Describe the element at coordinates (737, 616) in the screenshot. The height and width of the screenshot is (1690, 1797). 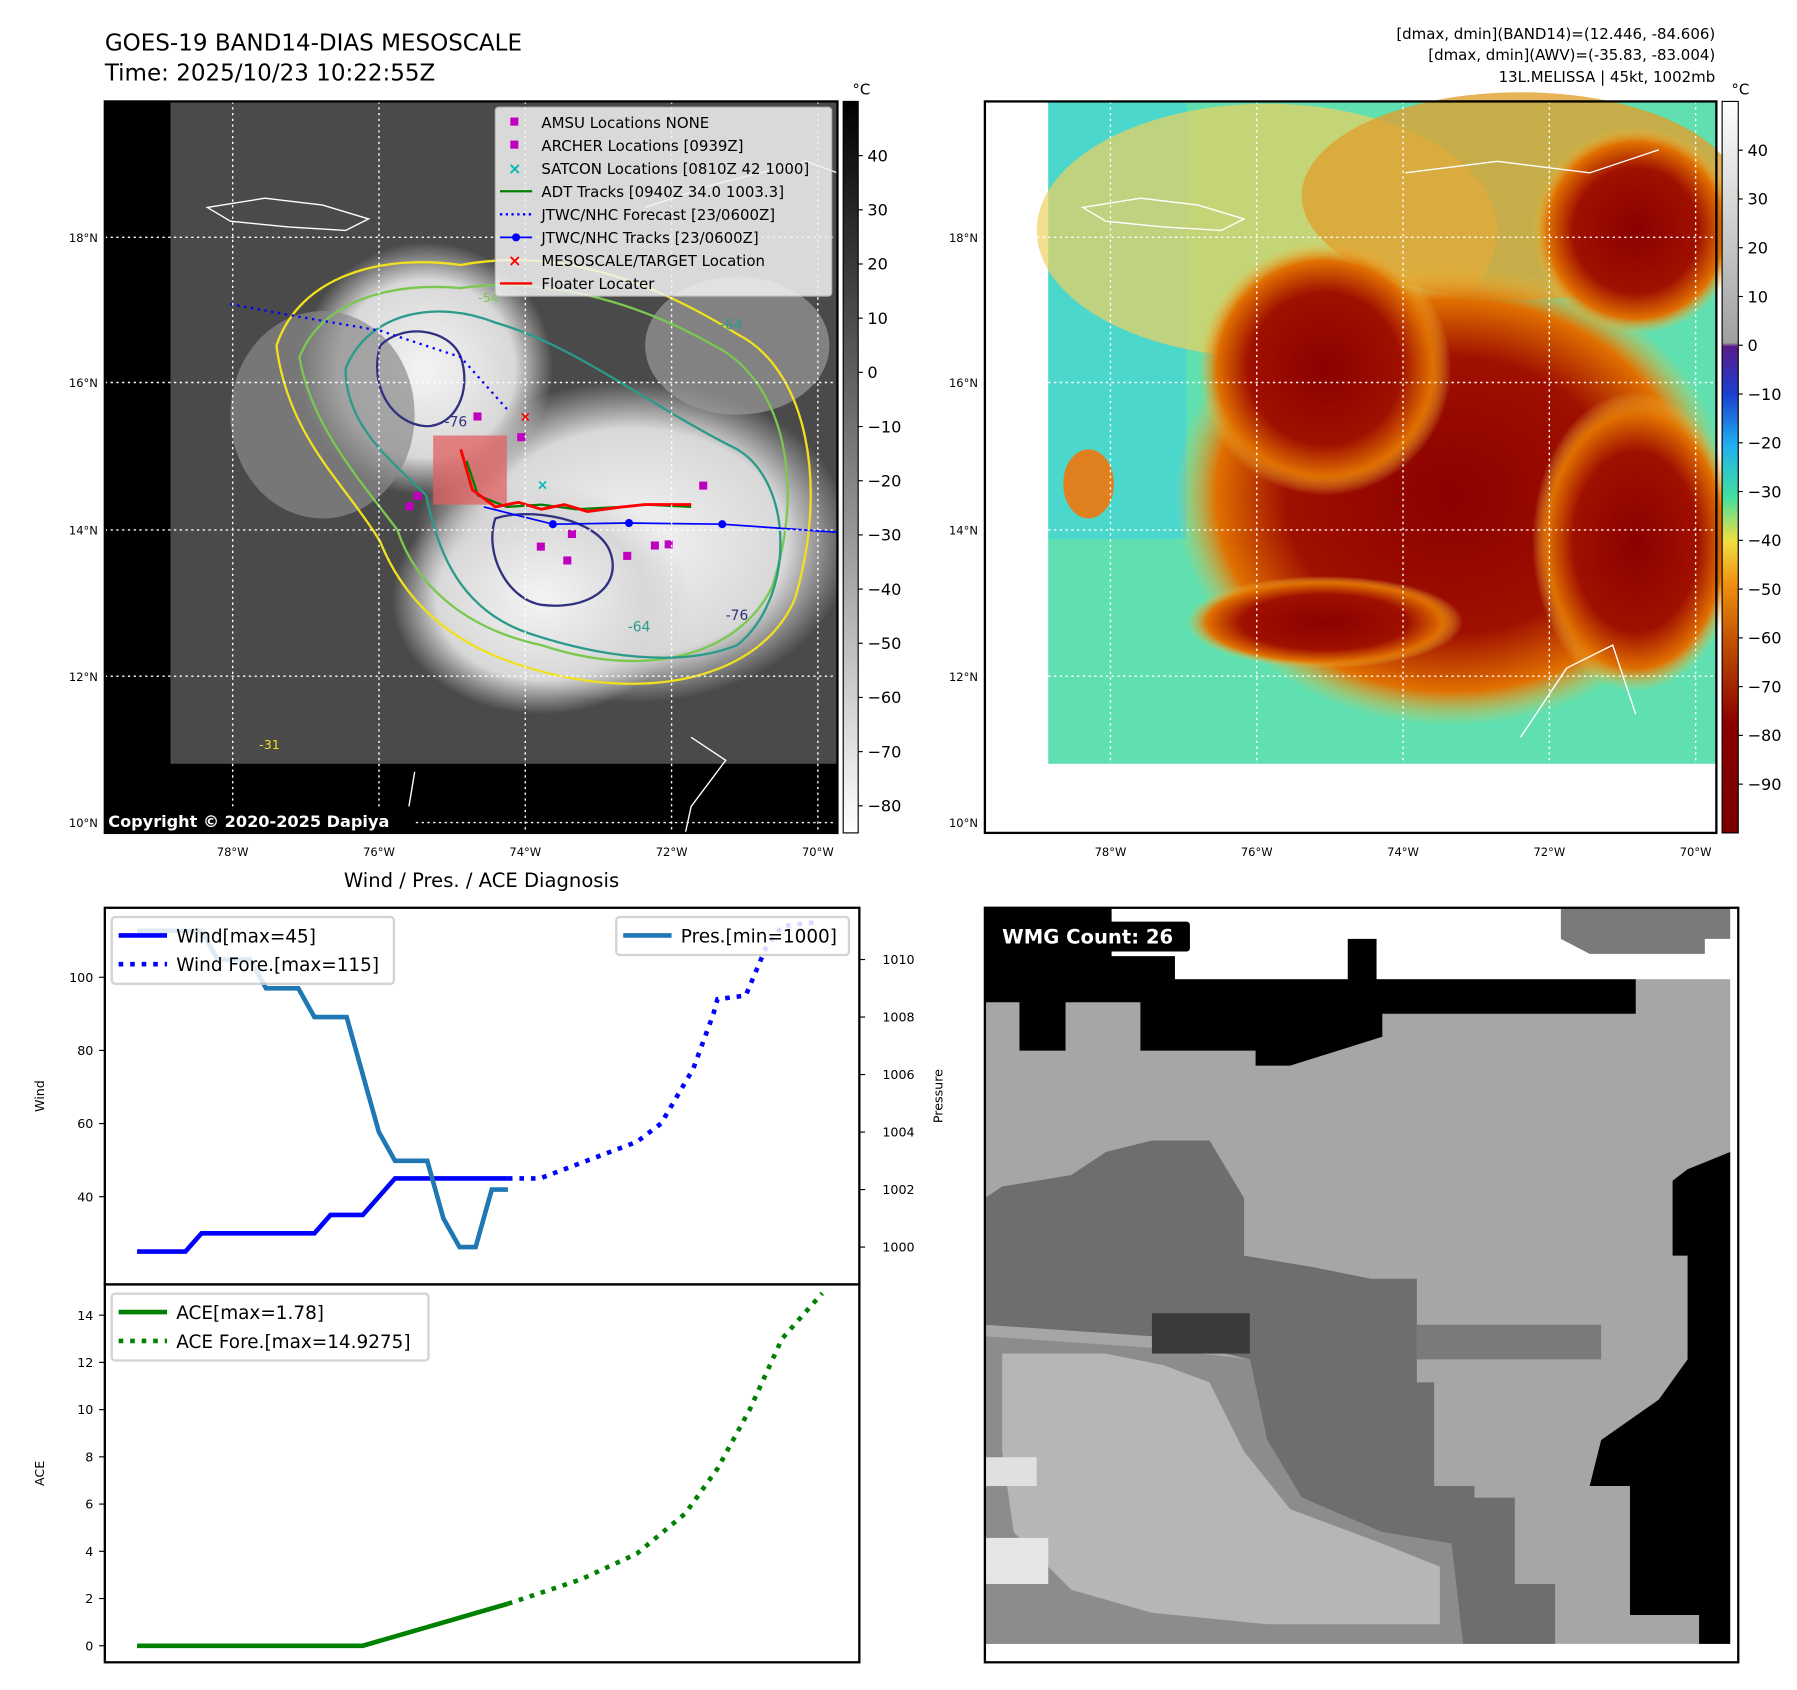
I see `contour-label: -76` at that location.